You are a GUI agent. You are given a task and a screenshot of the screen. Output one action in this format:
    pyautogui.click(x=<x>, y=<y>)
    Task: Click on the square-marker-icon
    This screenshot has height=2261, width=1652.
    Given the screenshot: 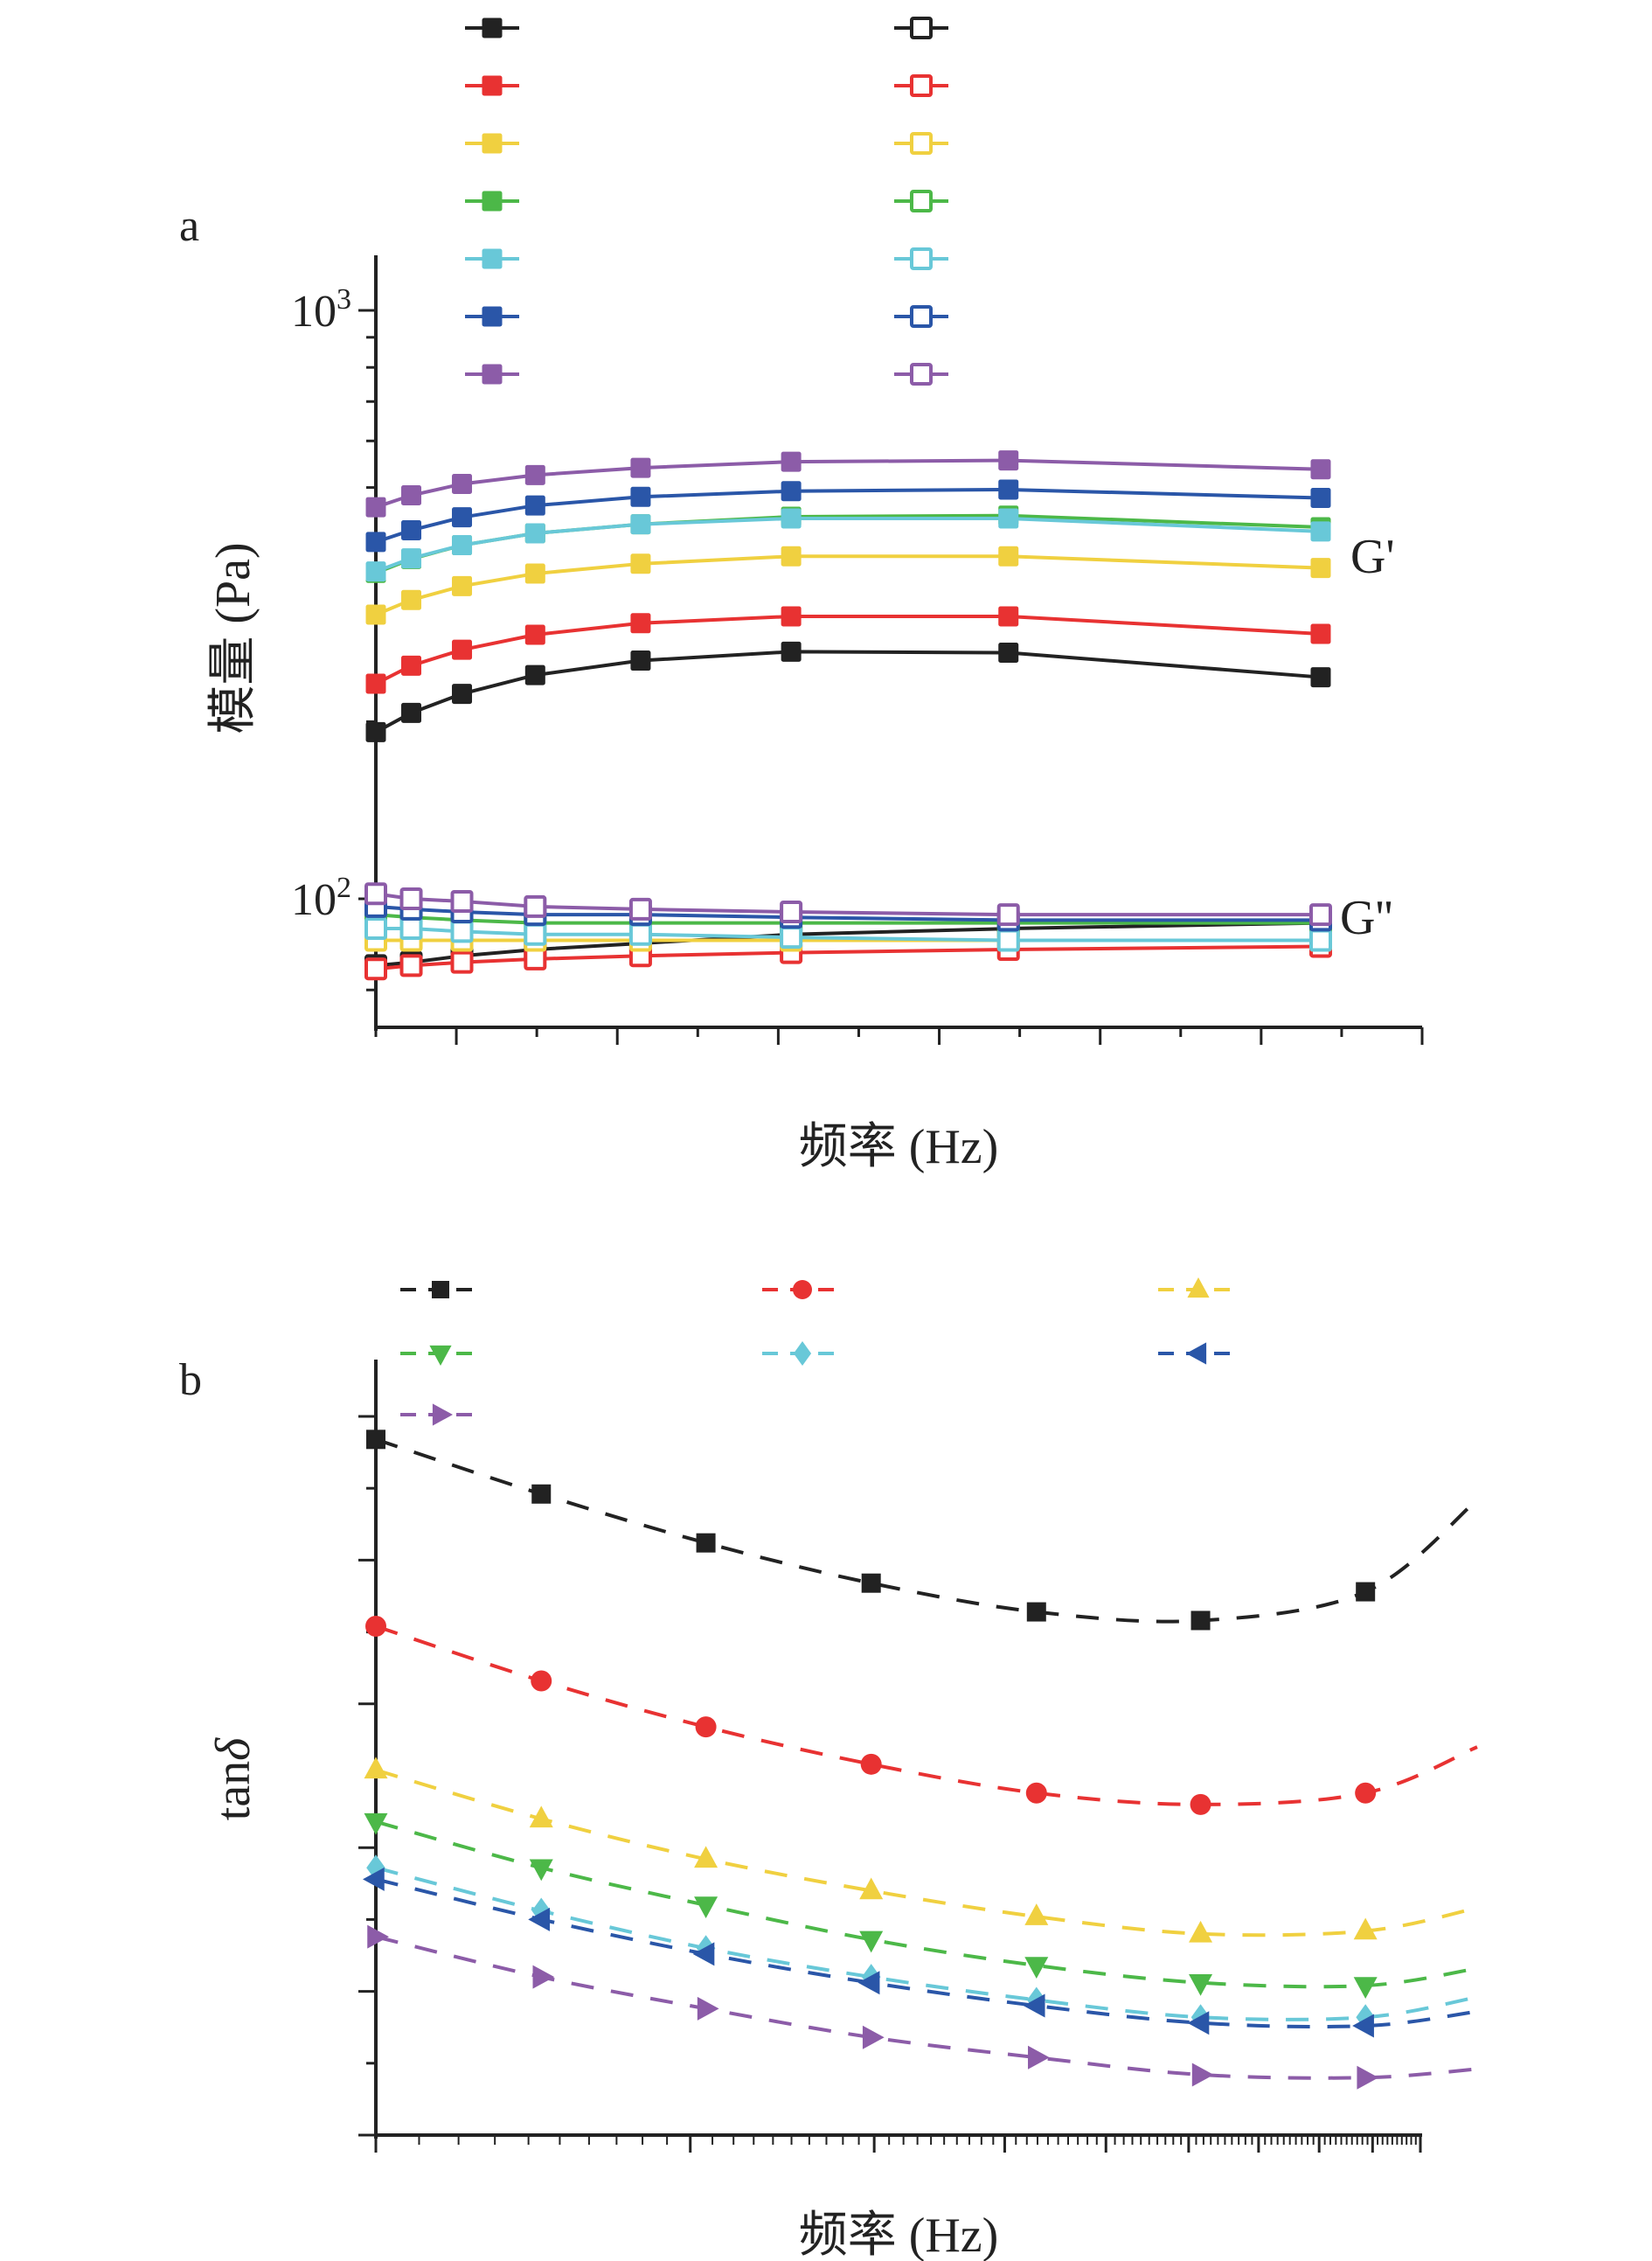 What is the action you would take?
    pyautogui.click(x=441, y=1289)
    